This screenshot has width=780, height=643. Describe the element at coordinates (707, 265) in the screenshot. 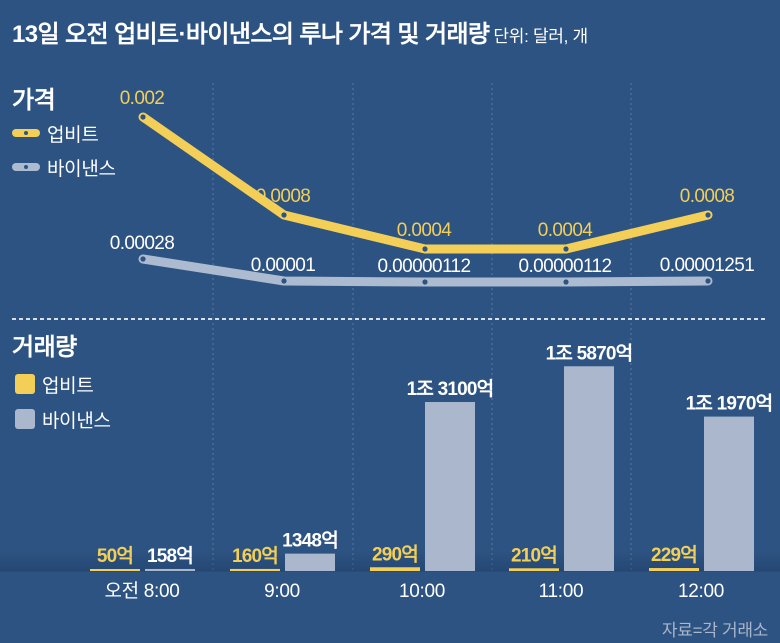

I see `binance-price-label: 0.00001251` at that location.